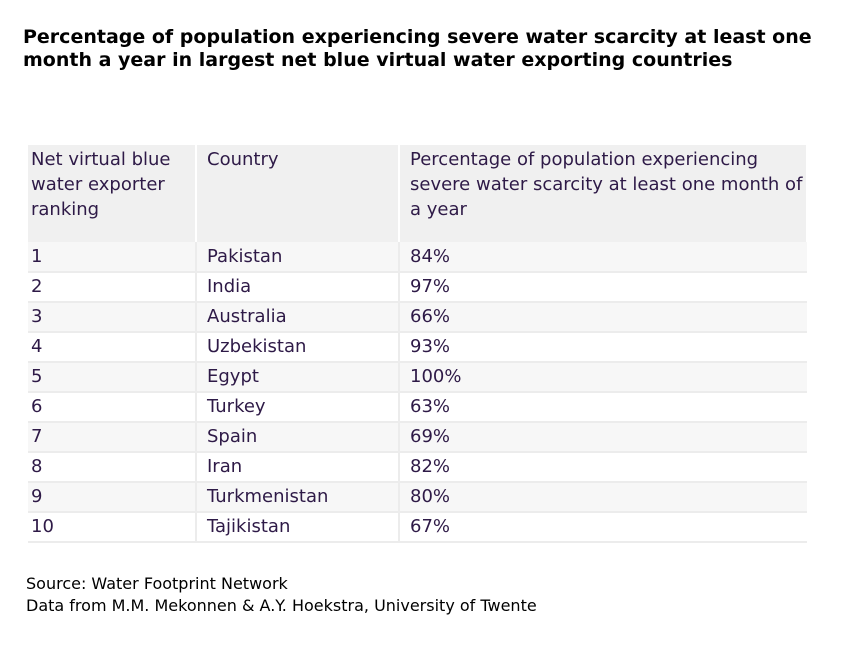 The width and height of the screenshot is (850, 660). Describe the element at coordinates (112, 527) in the screenshot. I see `rank-cell: 10` at that location.